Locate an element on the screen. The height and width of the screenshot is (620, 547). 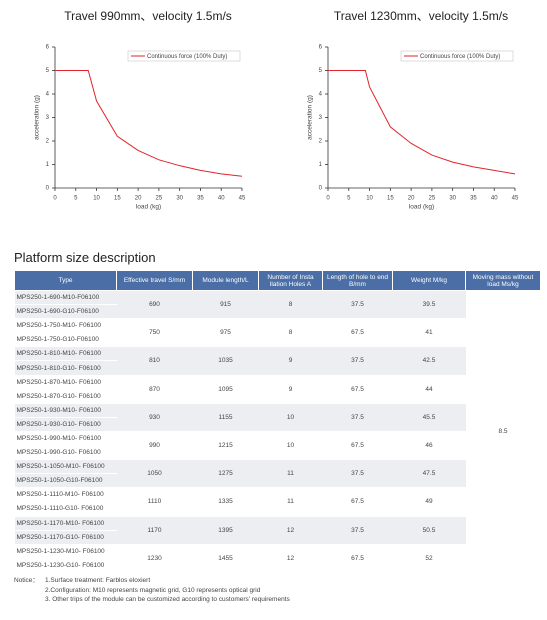
type-cell: MPS250-1-810-G10- F06100 is located at coordinates (65, 368).